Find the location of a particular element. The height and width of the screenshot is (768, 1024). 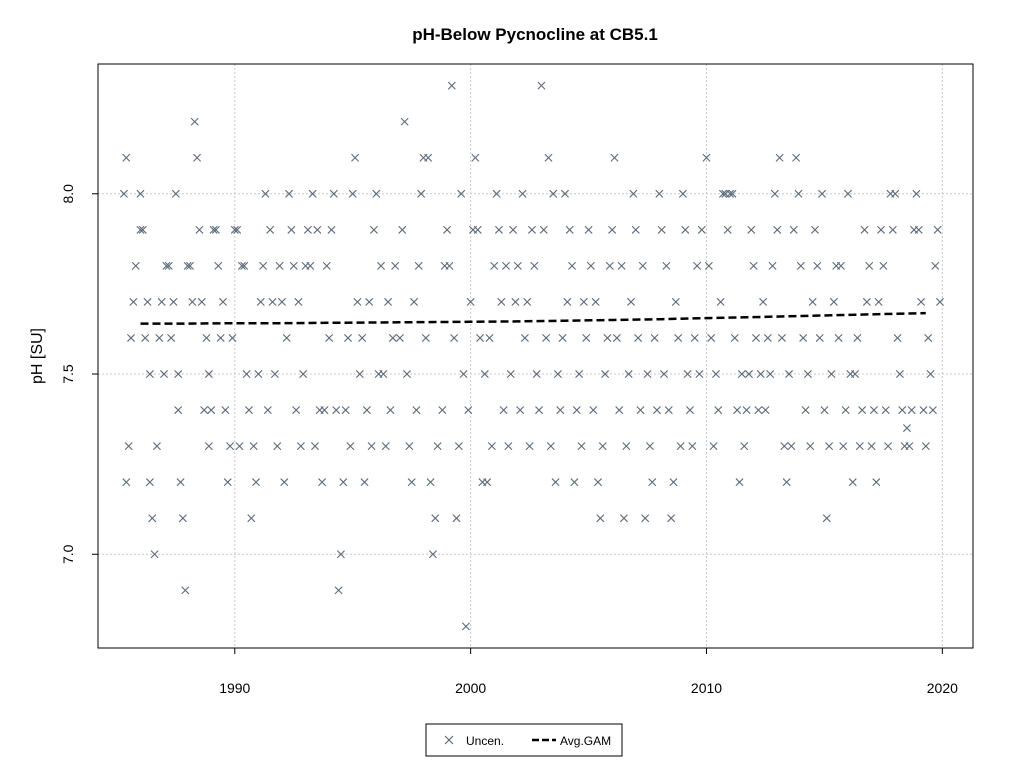

y-axis: 7.0 7.5 8.0 is located at coordinates (79, 374).